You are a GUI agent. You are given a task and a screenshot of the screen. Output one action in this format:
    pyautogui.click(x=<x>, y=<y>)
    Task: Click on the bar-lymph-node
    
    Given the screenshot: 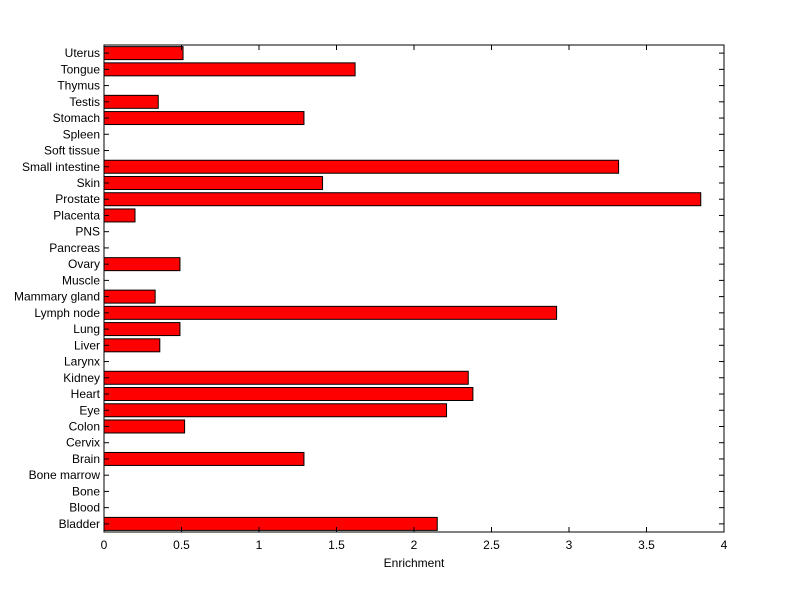 What is the action you would take?
    pyautogui.click(x=330, y=312)
    